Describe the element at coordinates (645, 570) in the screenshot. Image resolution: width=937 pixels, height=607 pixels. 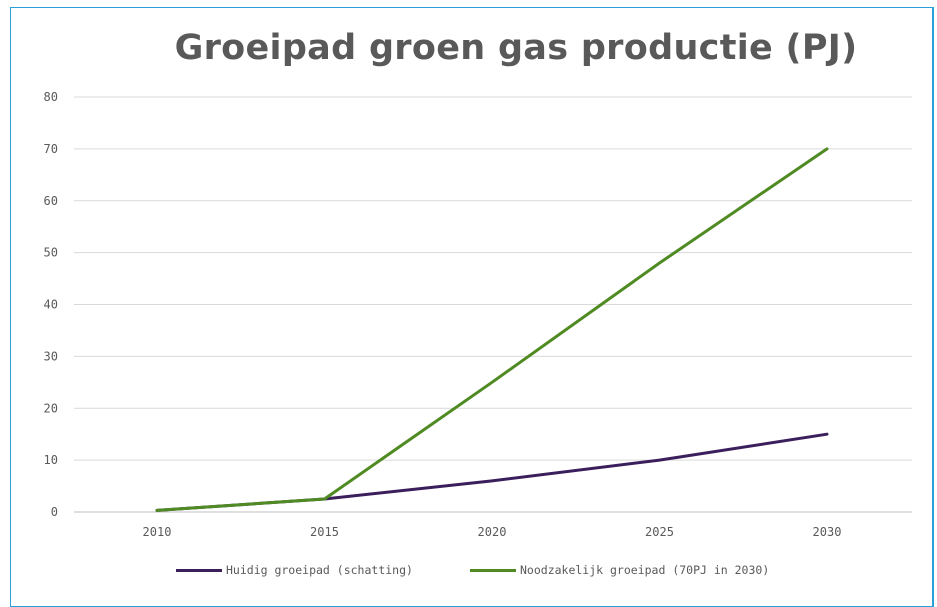
I see `legend-label-series-2: Noodzakelijk groeipad (70PJ in 2030)` at that location.